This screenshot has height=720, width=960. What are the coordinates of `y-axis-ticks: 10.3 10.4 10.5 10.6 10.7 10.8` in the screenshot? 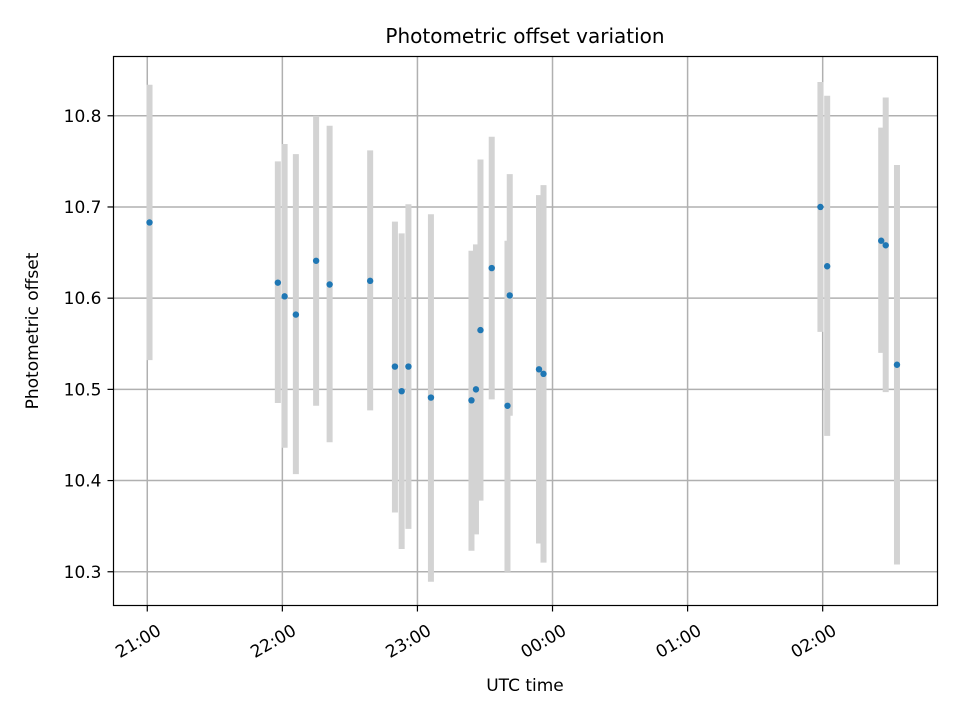 It's located at (89, 345).